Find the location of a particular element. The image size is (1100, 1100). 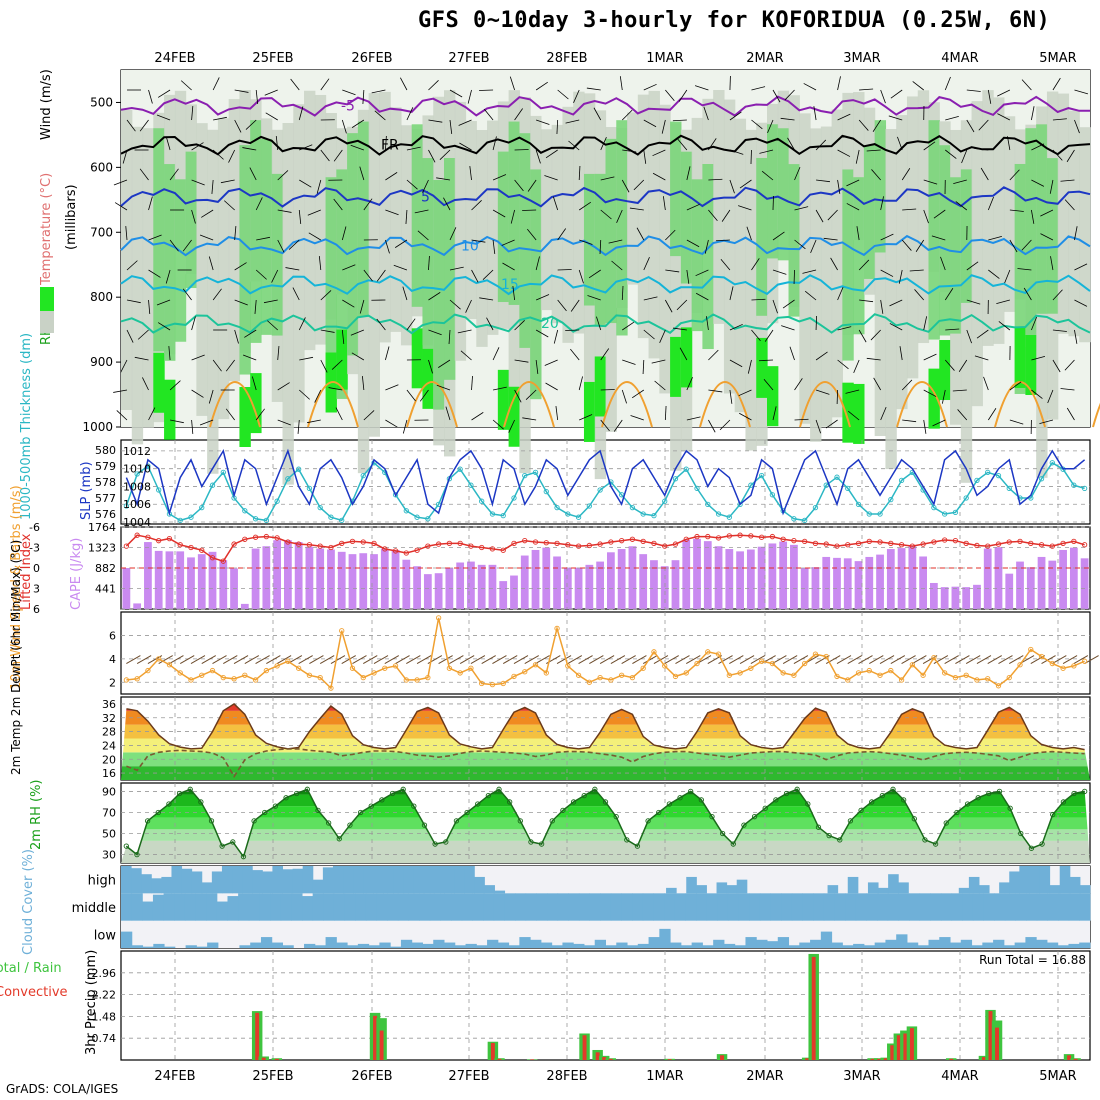

y-tick-label: 24 is located at coordinates (109, 745).